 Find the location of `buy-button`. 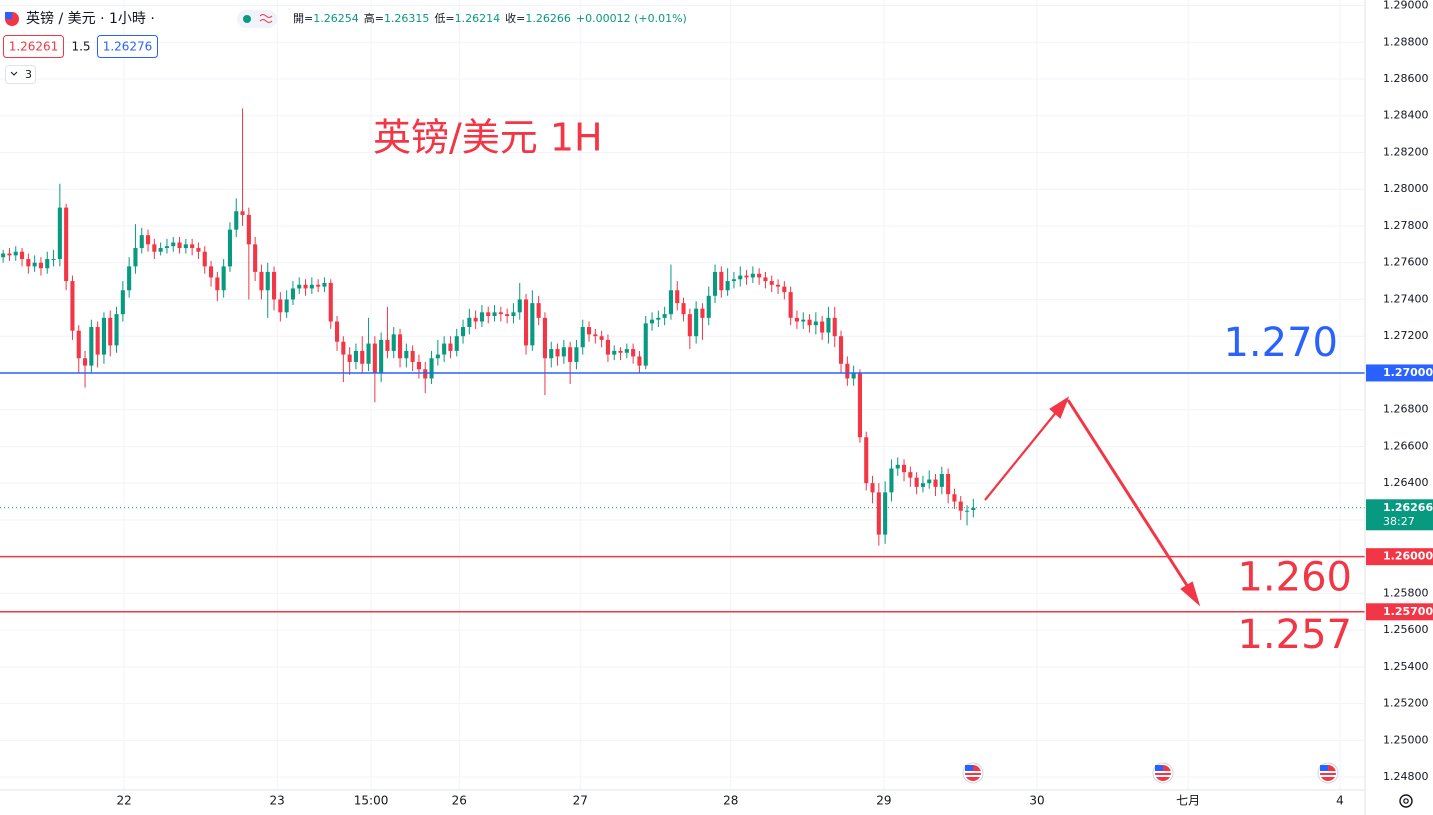

buy-button is located at coordinates (127, 46).